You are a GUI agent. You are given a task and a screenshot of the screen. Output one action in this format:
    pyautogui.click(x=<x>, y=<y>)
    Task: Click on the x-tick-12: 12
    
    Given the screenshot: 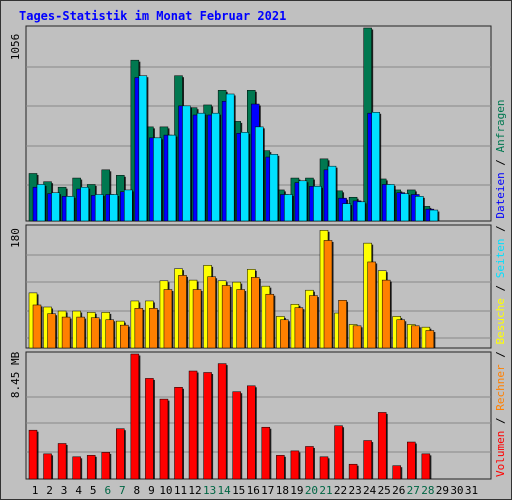 What is the action you would take?
    pyautogui.click(x=194, y=490)
    